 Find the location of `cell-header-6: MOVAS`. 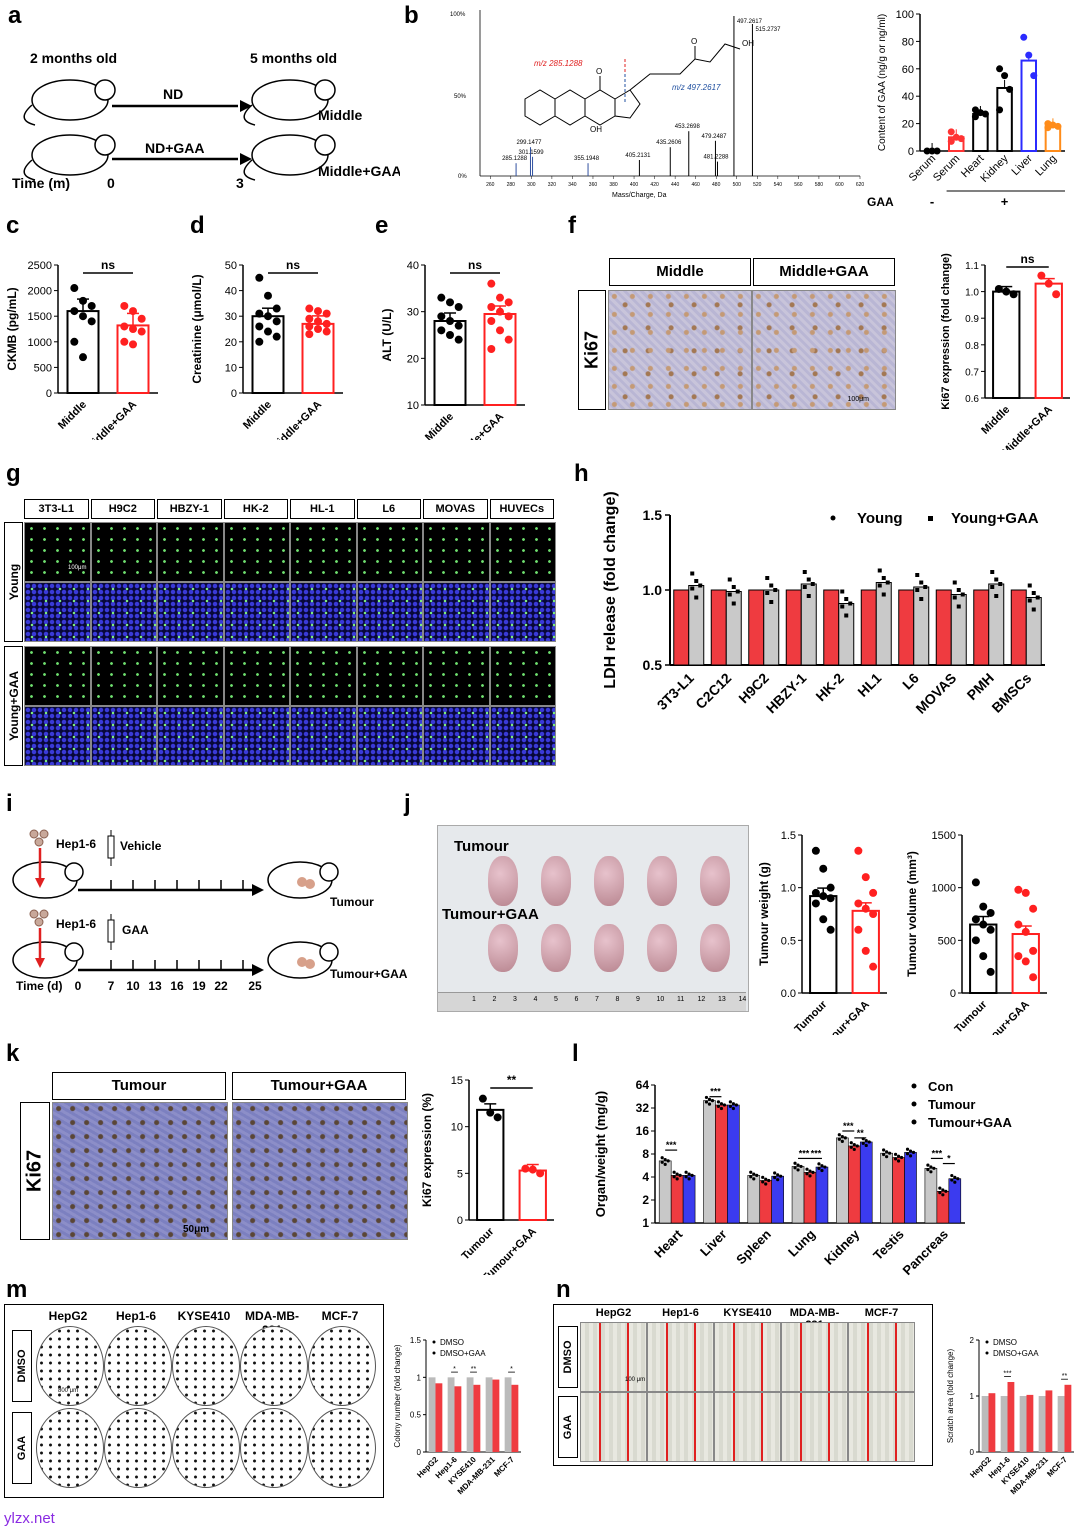

cell-header-6: MOVAS is located at coordinates (455, 509).